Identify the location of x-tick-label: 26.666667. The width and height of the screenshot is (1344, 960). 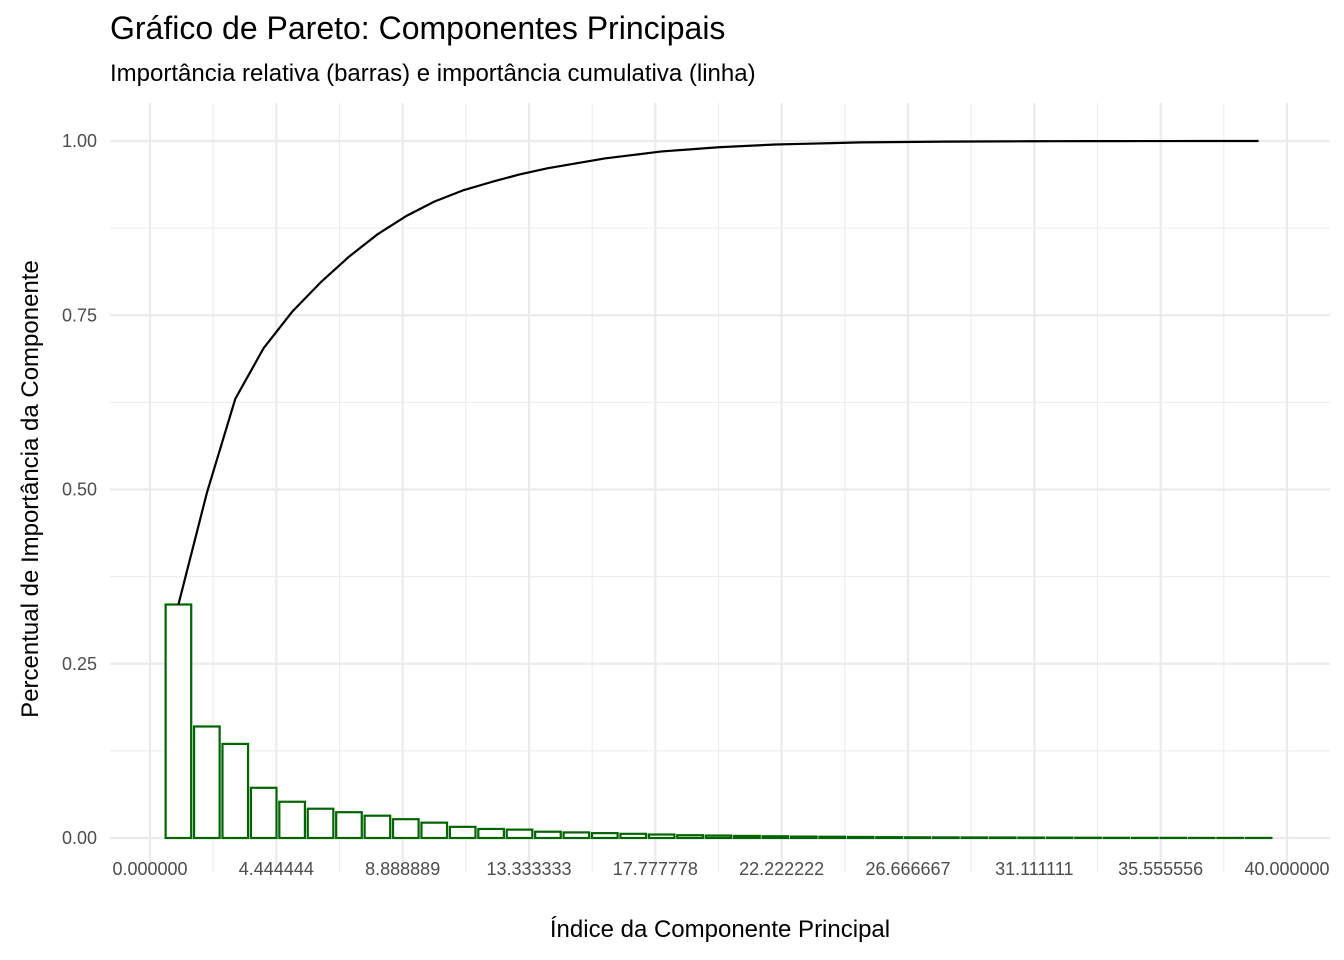
(907, 869).